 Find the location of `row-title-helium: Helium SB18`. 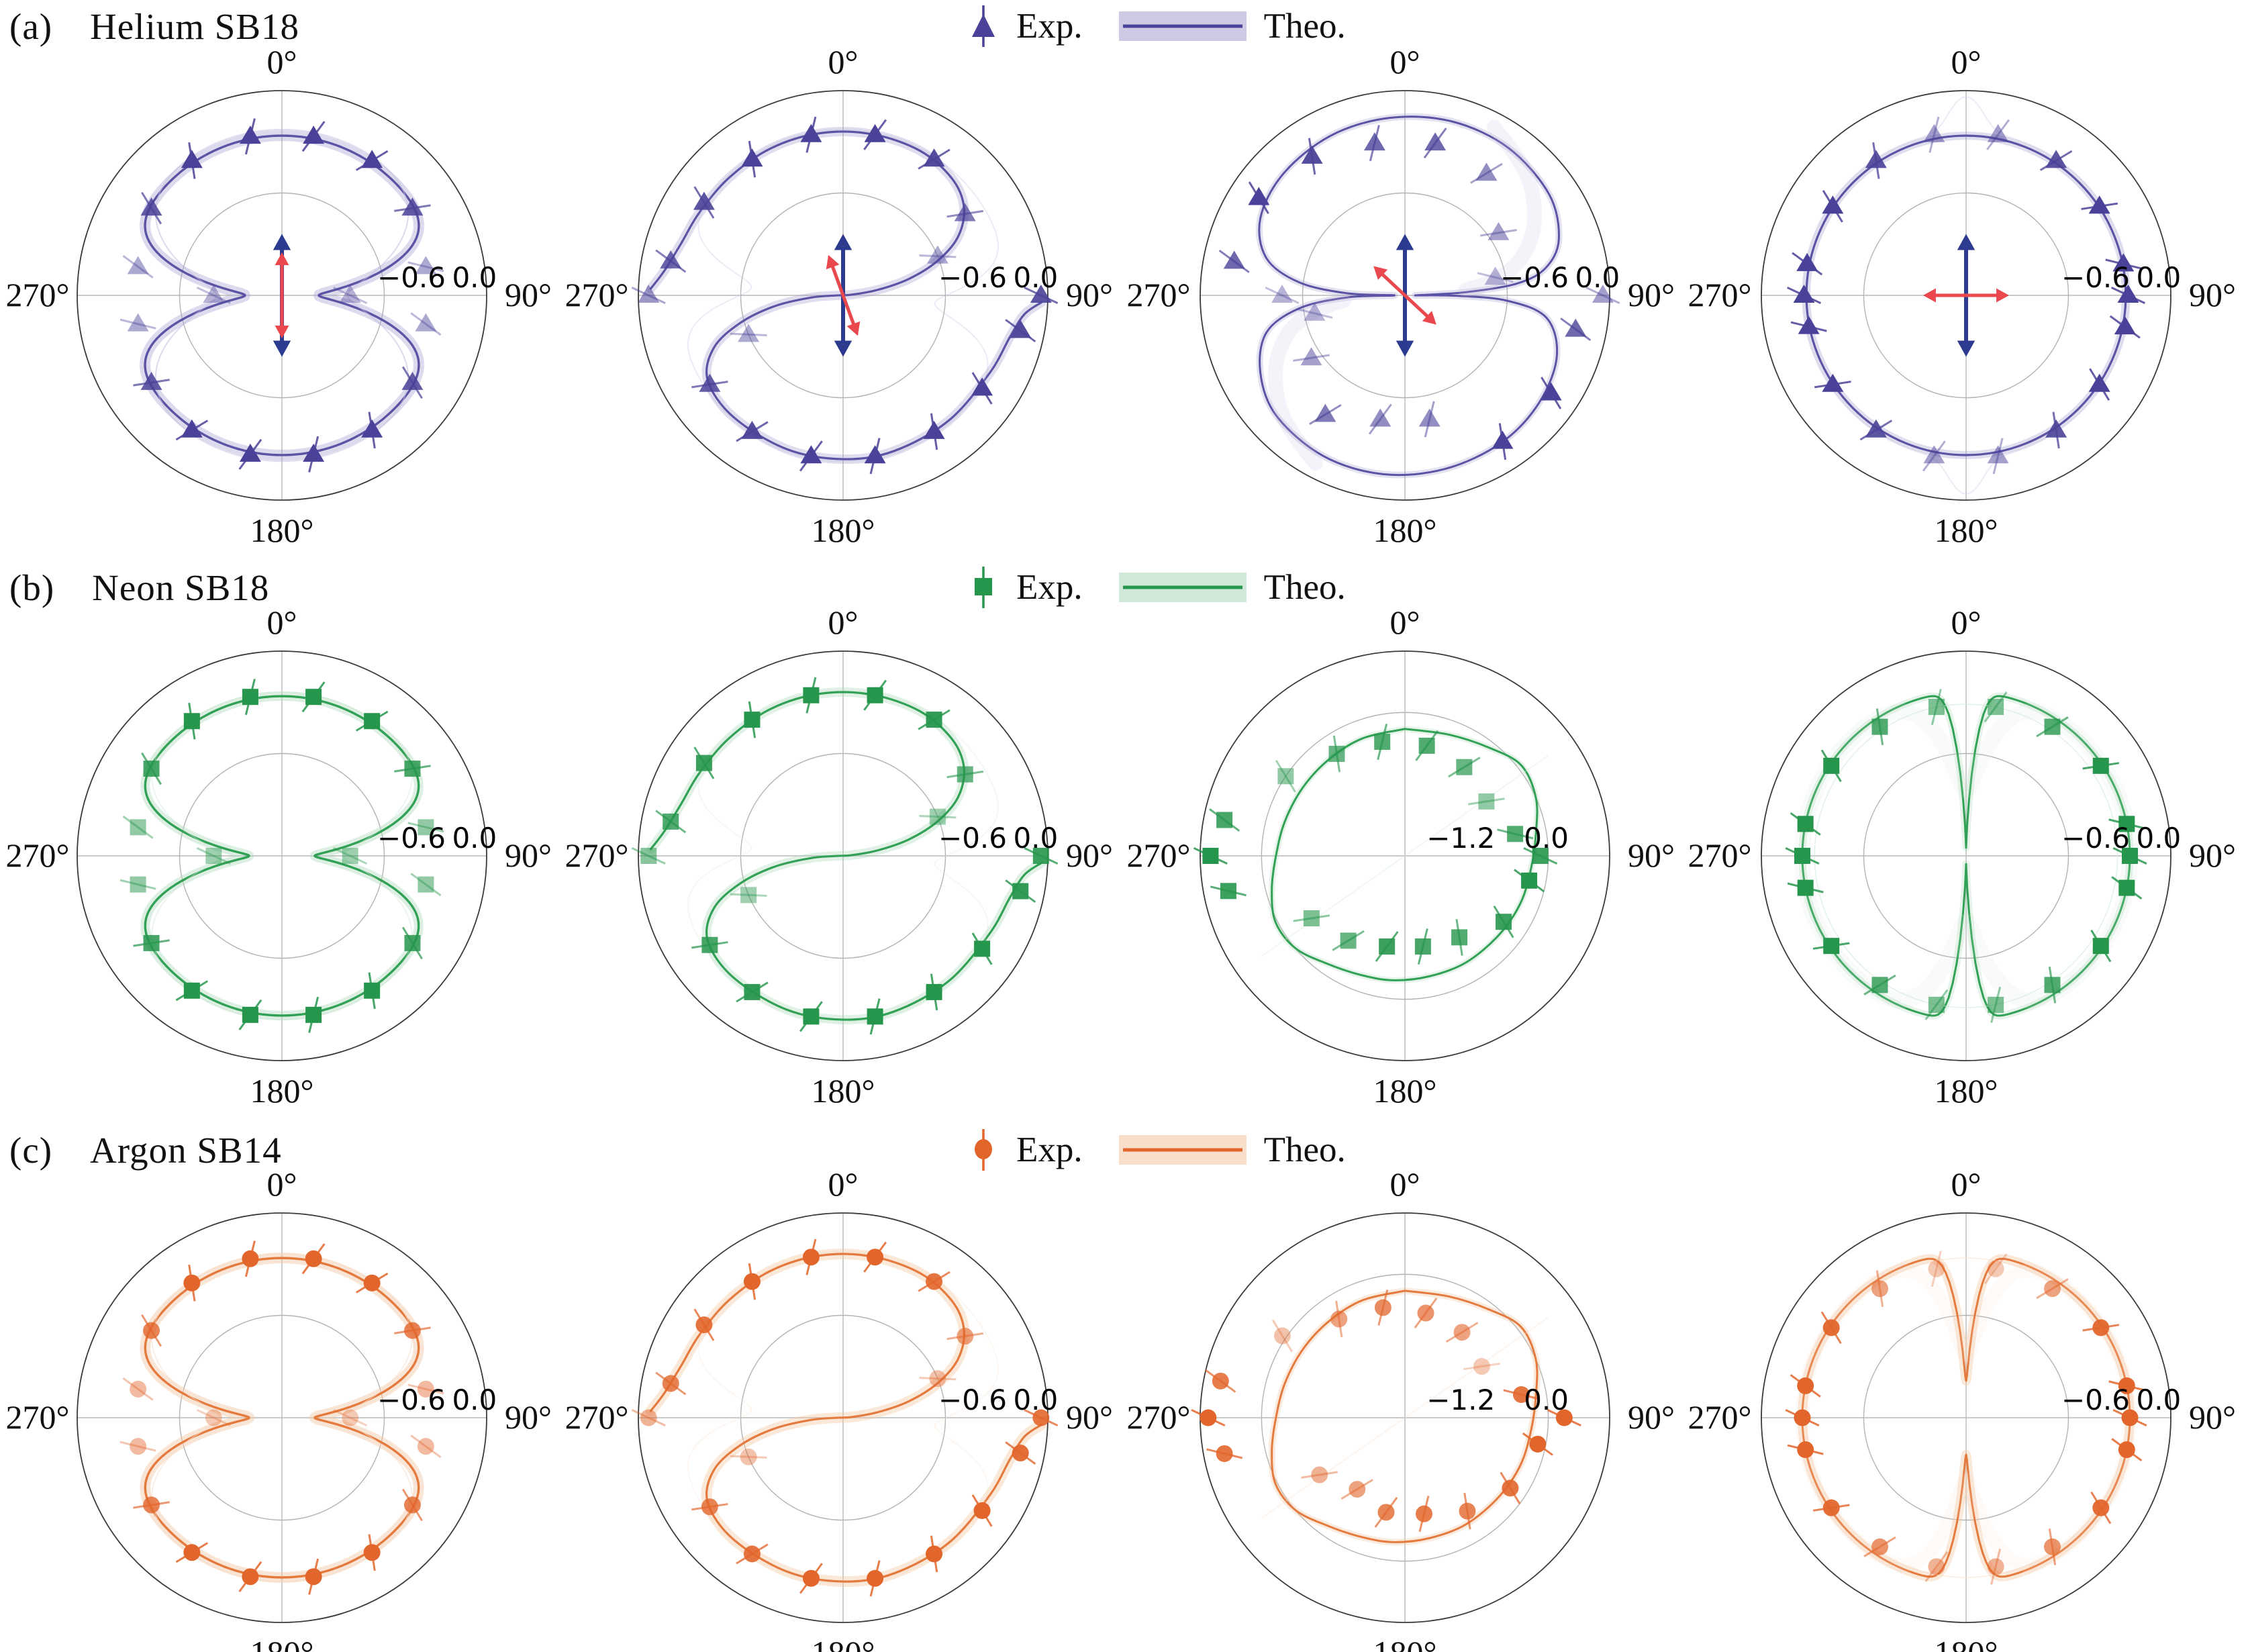

row-title-helium: Helium SB18 is located at coordinates (195, 26).